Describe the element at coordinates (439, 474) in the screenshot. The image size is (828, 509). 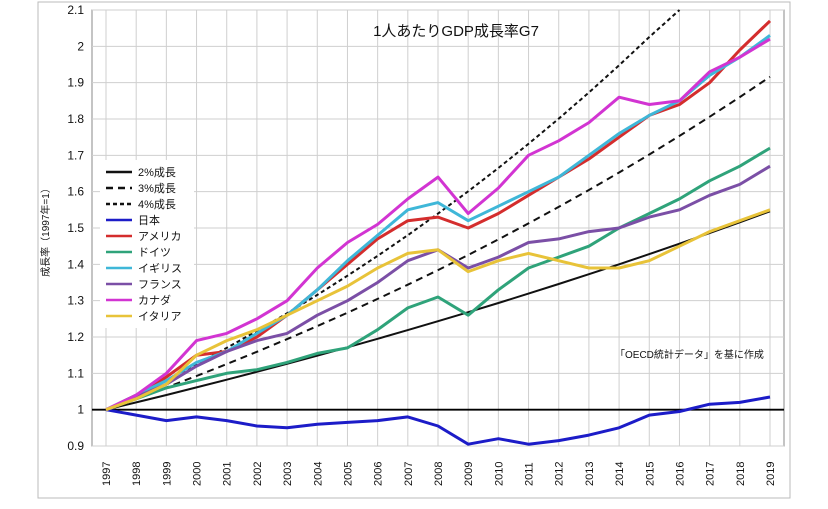
I see `x-tick-label: 2008` at that location.